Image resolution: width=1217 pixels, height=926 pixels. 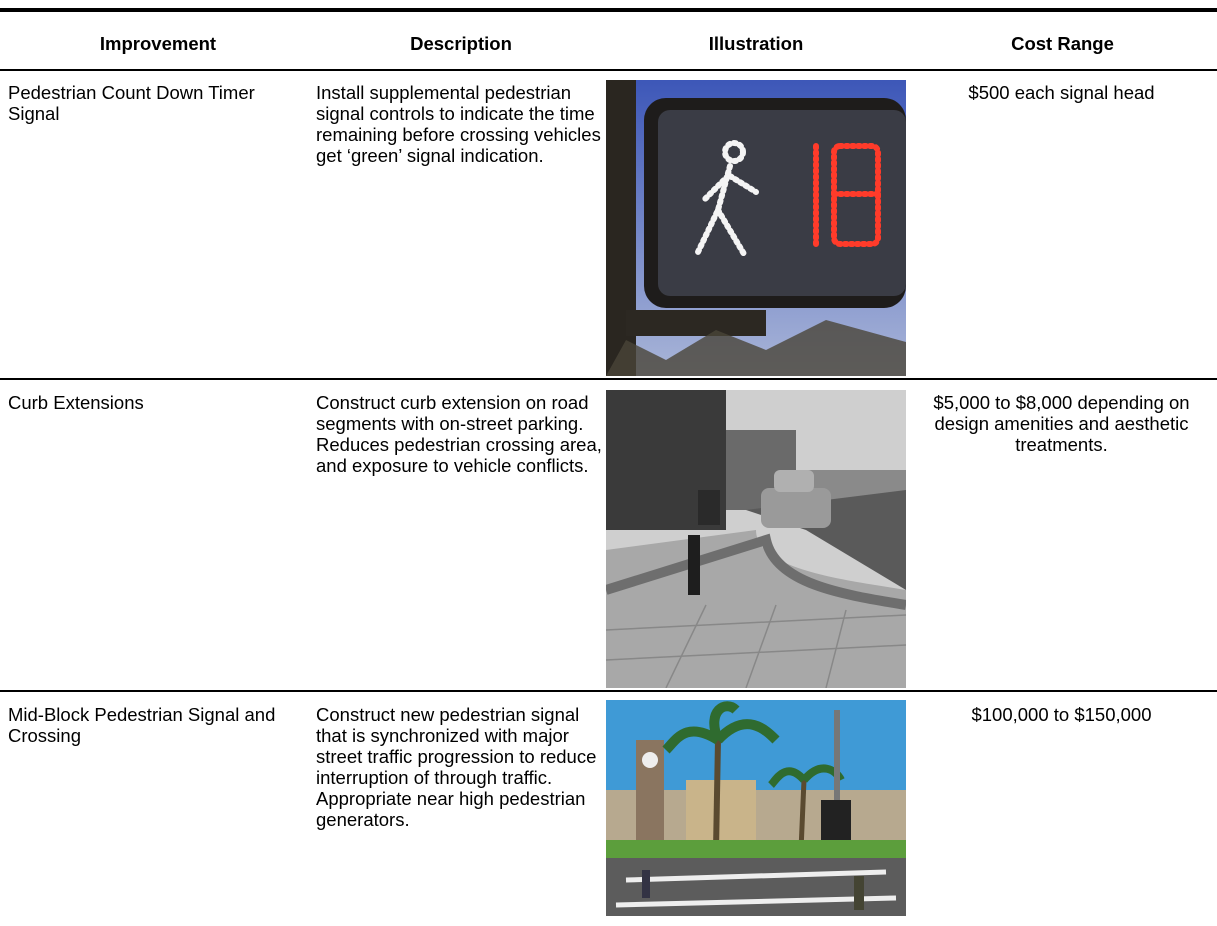 What do you see at coordinates (756, 43) in the screenshot?
I see `header-cell: Illustration` at bounding box center [756, 43].